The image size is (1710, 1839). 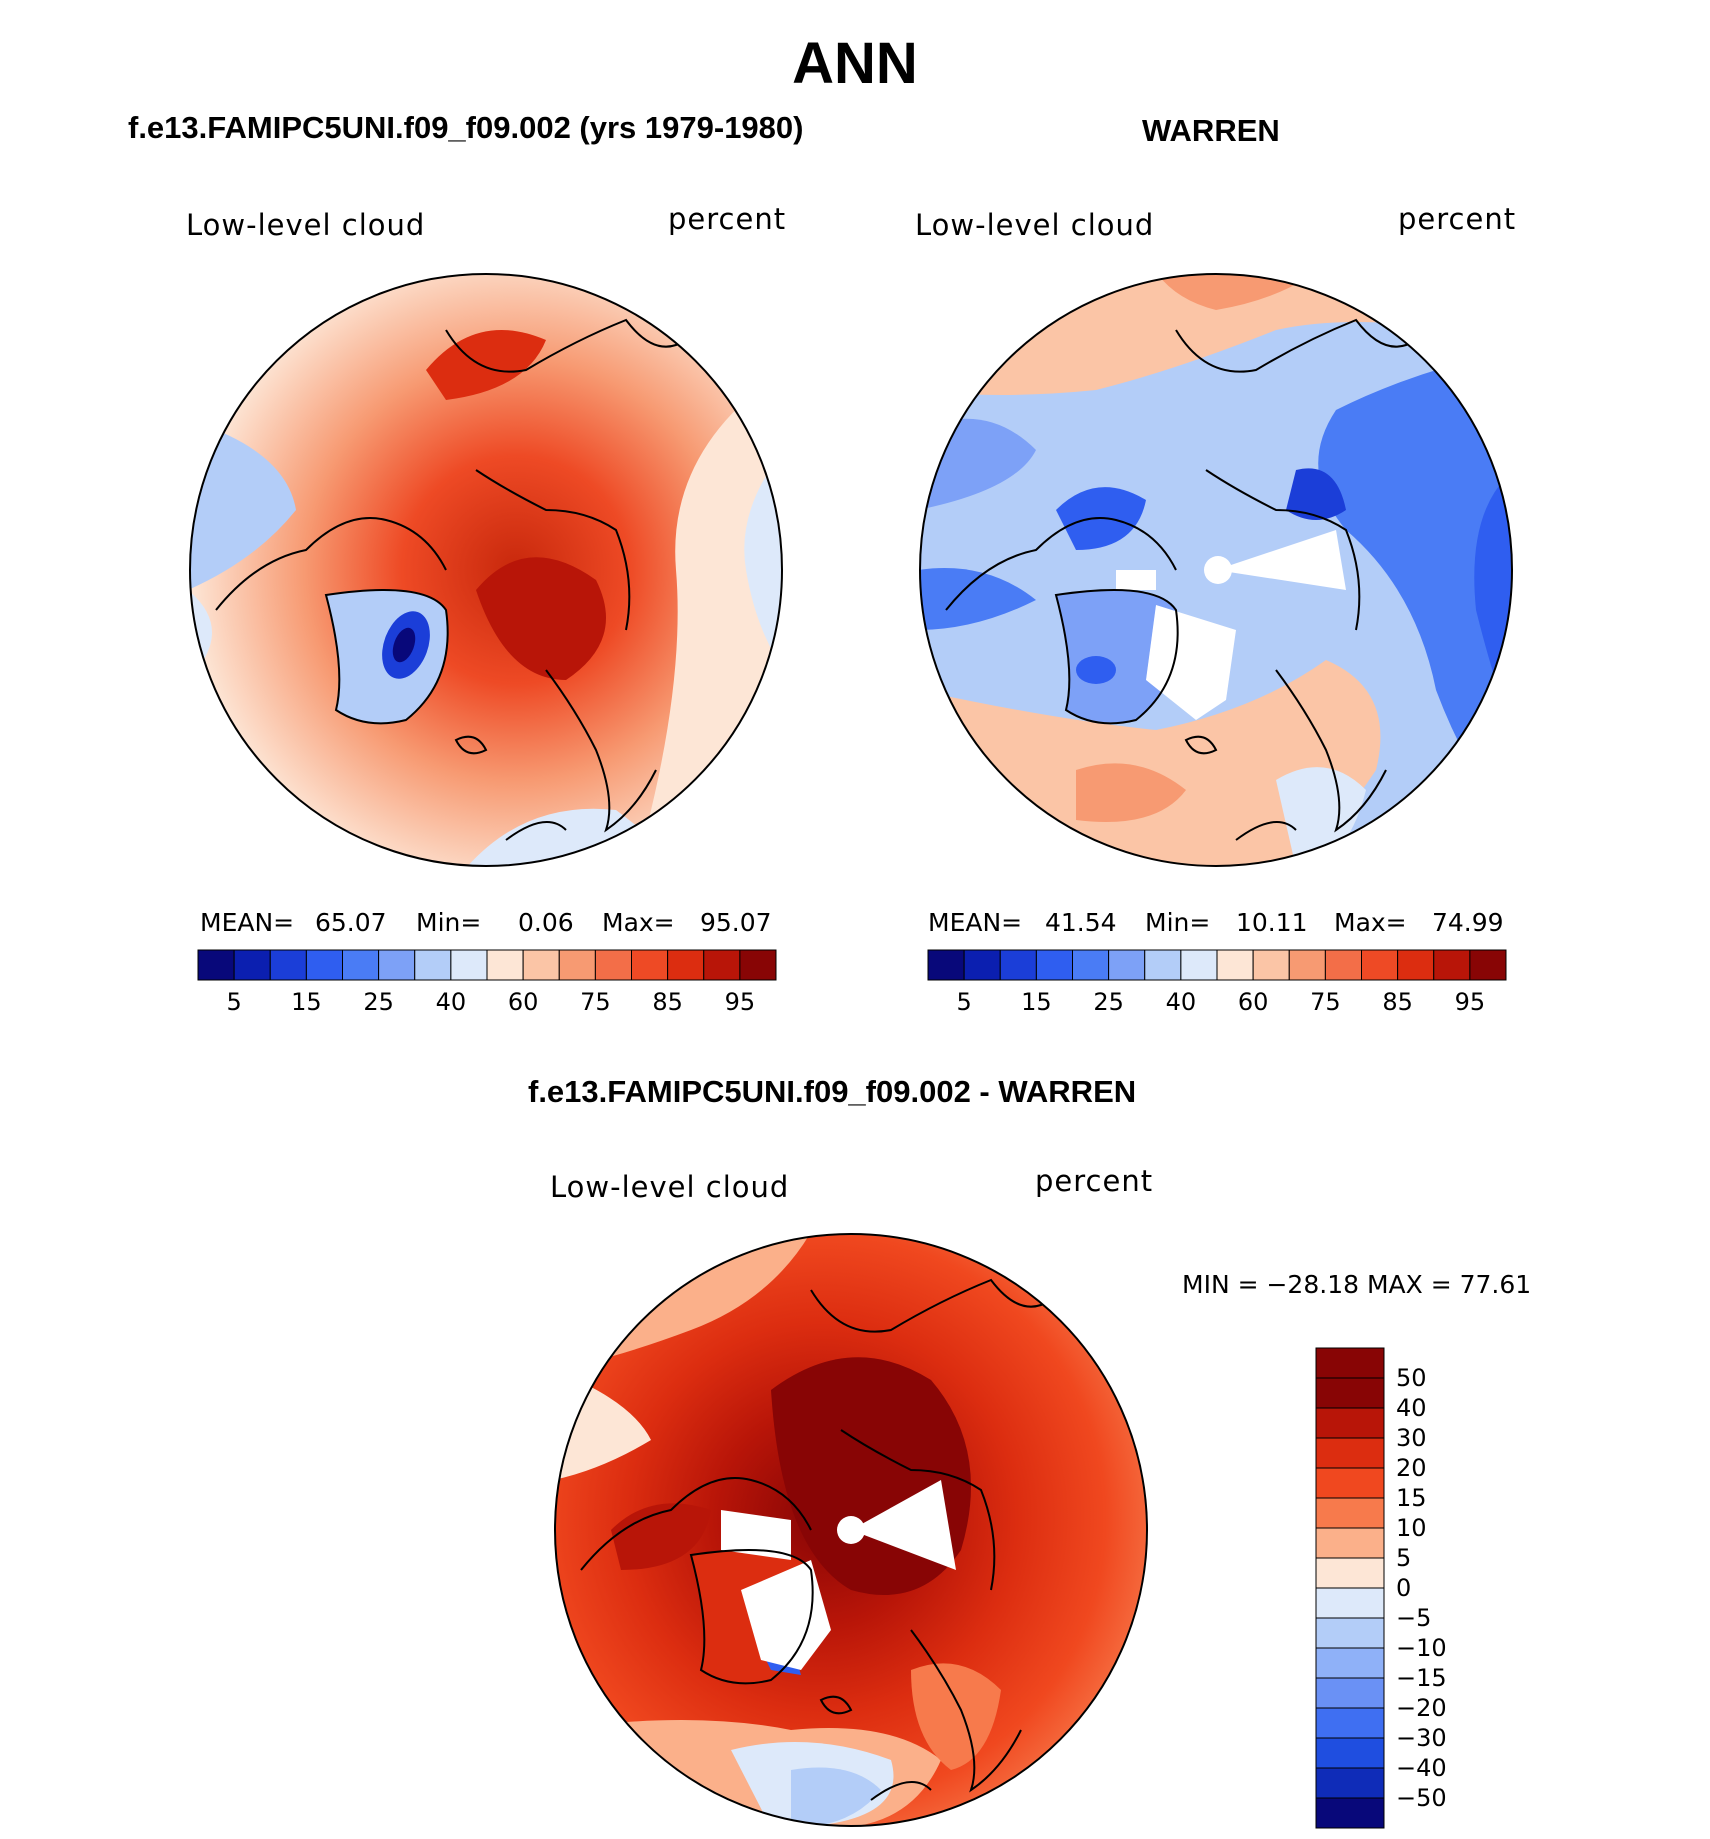 I want to click on panel3-colorbar-tick-label: −15, so click(x=1421, y=1678).